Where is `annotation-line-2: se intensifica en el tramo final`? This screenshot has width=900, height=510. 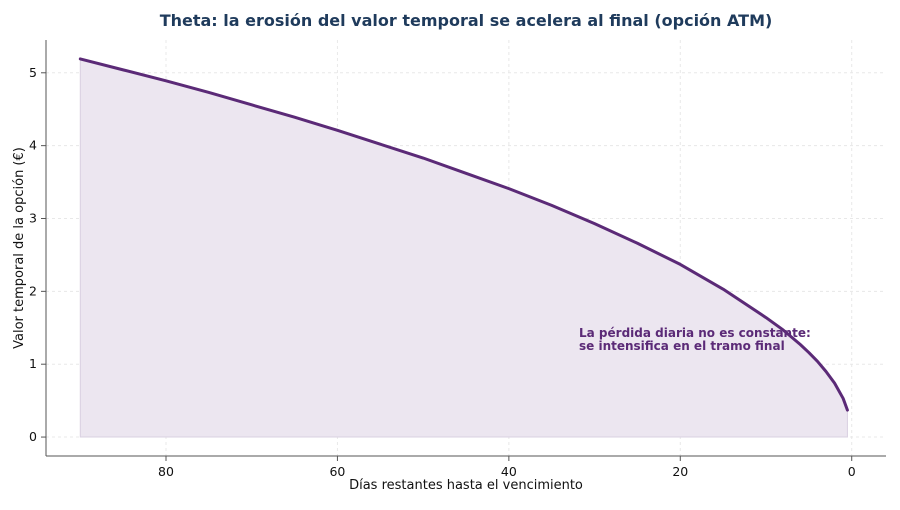
annotation-line-2: se intensifica en el tramo final is located at coordinates (682, 346).